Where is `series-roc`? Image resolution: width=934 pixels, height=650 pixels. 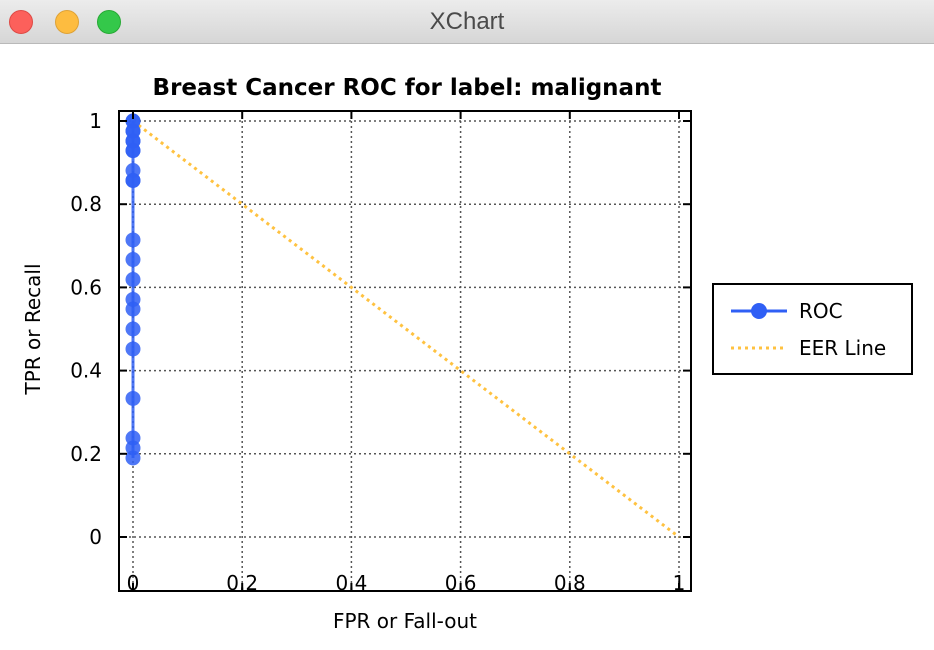
series-roc is located at coordinates (133, 289).